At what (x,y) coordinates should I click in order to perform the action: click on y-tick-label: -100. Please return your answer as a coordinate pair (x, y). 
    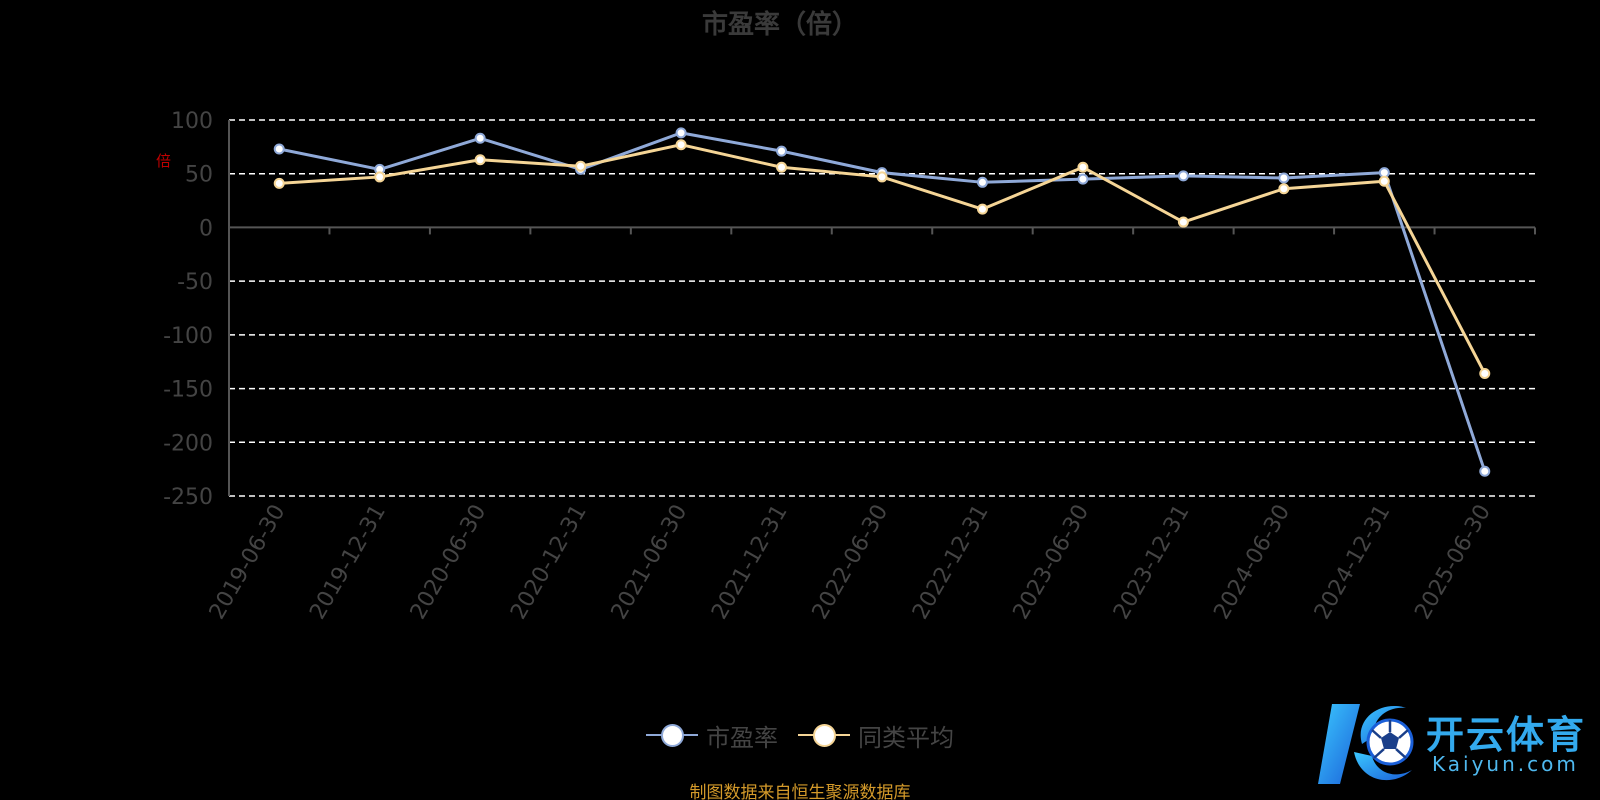
    Looking at the image, I should click on (188, 336).